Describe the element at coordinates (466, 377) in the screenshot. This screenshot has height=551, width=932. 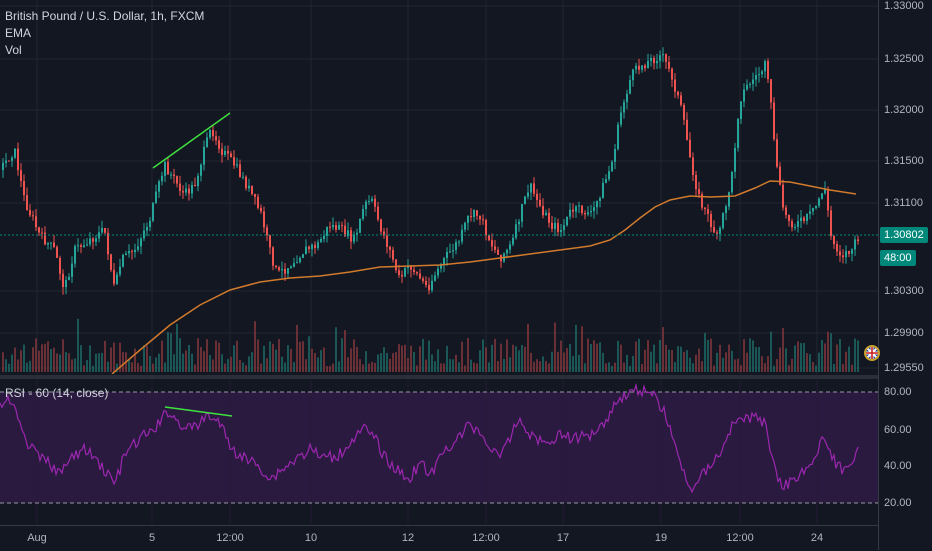
I see `pane-separator` at that location.